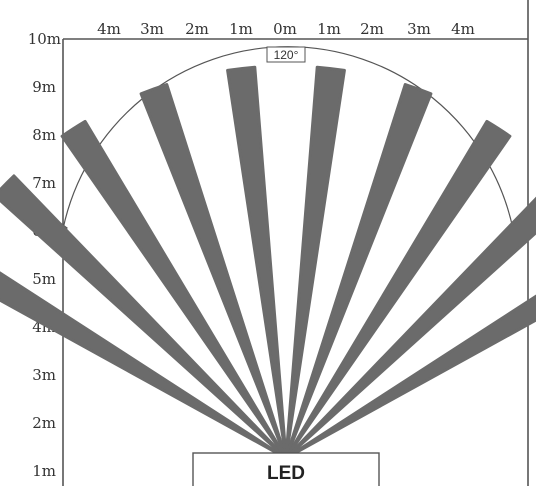 Image resolution: width=536 pixels, height=486 pixels. Describe the element at coordinates (286, 473) in the screenshot. I see `sensor-label: LED` at that location.